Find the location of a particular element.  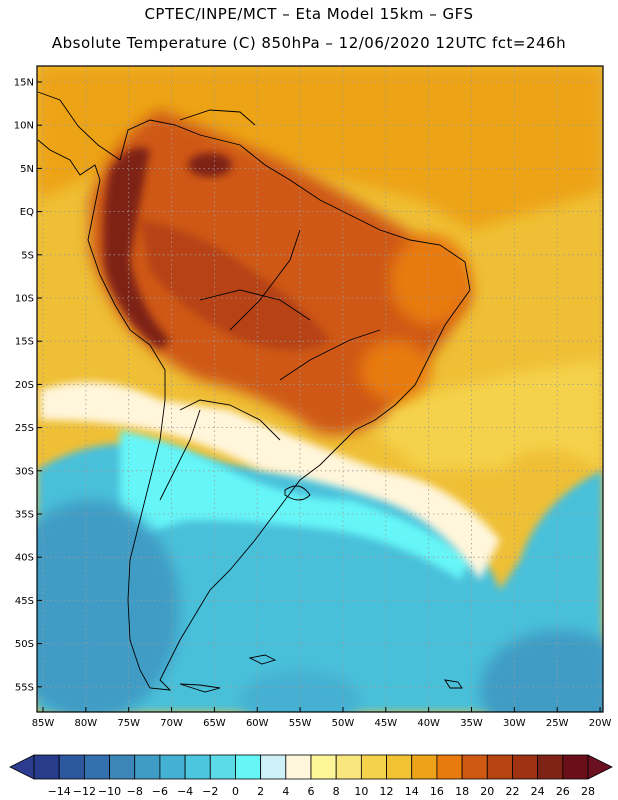

lon-tick-label: 55W is located at coordinates (300, 723).